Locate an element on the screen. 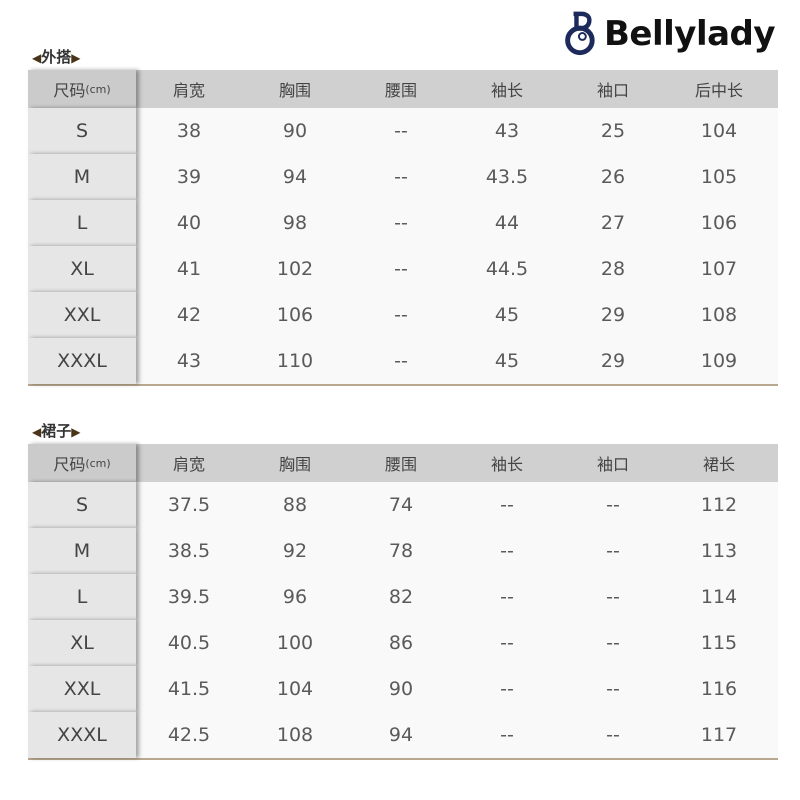 This screenshot has height=800, width=800. value-cell: 117 is located at coordinates (719, 735).